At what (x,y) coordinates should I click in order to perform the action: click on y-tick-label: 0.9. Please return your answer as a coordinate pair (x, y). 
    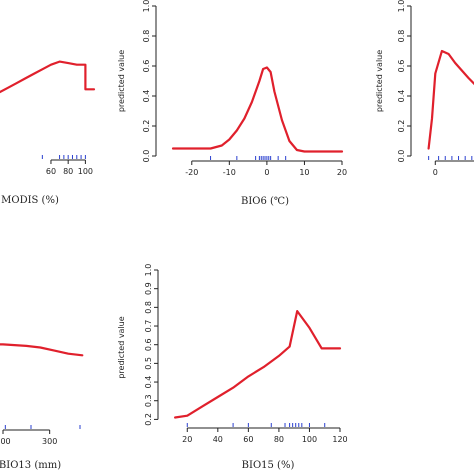
    Looking at the image, I should click on (148, 288).